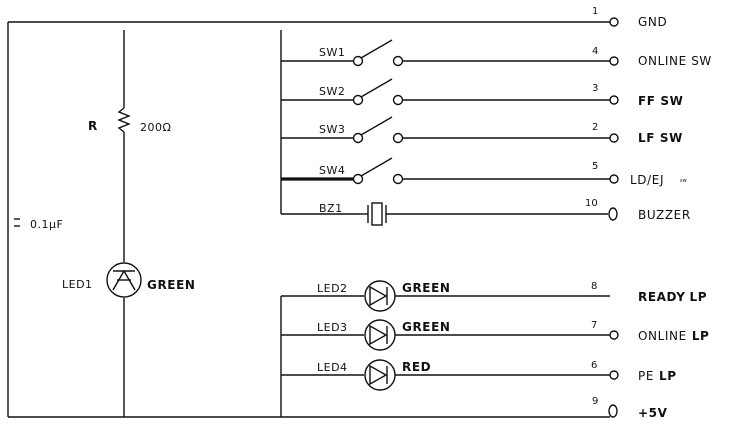 The width and height of the screenshot is (729, 429). Describe the element at coordinates (426, 327) in the screenshot. I see `led3-color: GREEN` at that location.